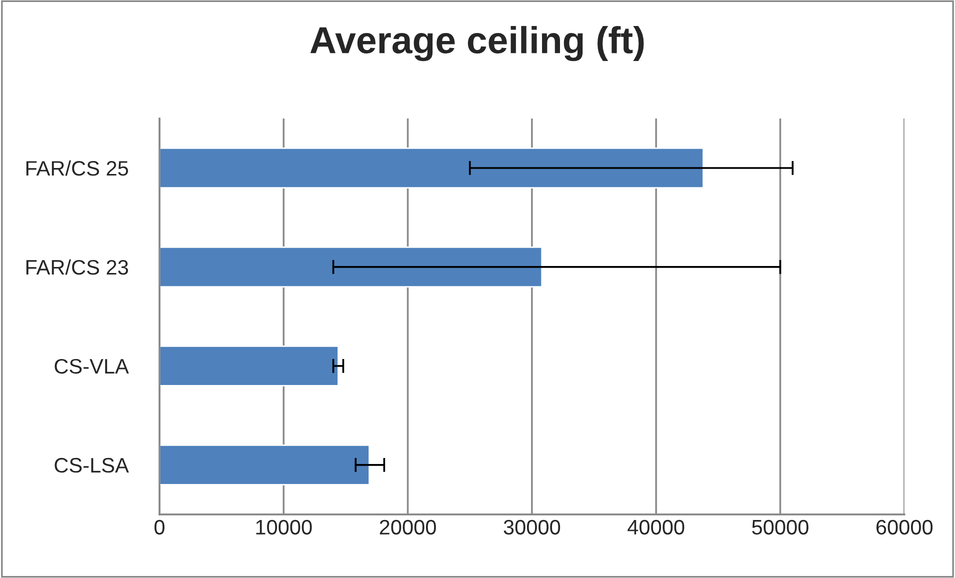 This screenshot has width=955, height=578. Describe the element at coordinates (77, 168) in the screenshot. I see `y-tick-label: FAR/CS 25` at that location.